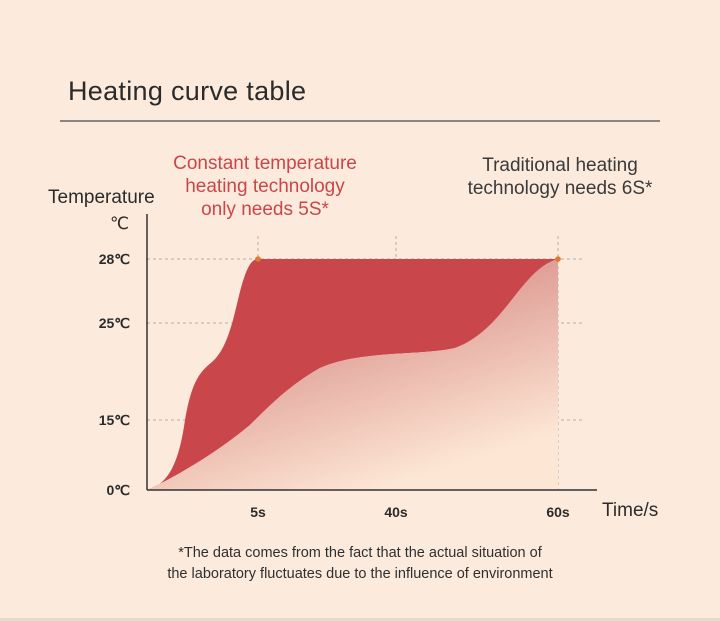 This screenshot has height=621, width=720. What do you see at coordinates (560, 177) in the screenshot?
I see `annotation-traditional: Traditional heating technology needs 6S*` at bounding box center [560, 177].